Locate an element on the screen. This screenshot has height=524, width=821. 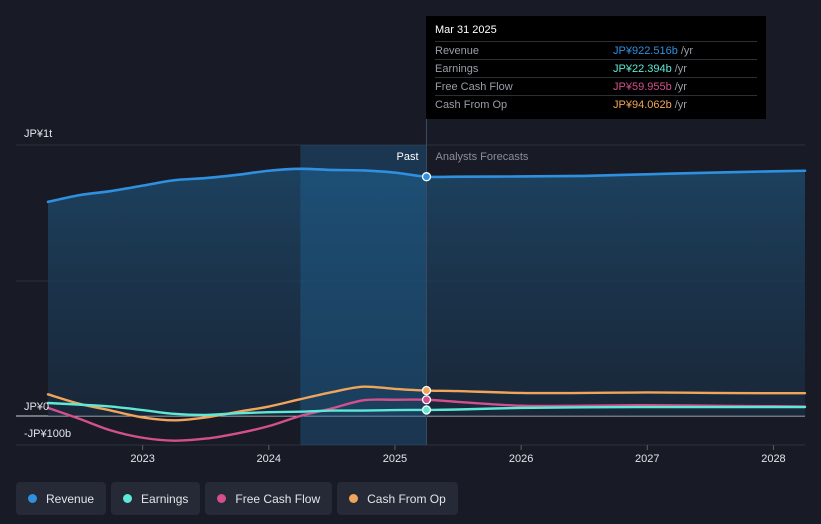
tooltip-value: JP¥94.062b is located at coordinates (642, 104).